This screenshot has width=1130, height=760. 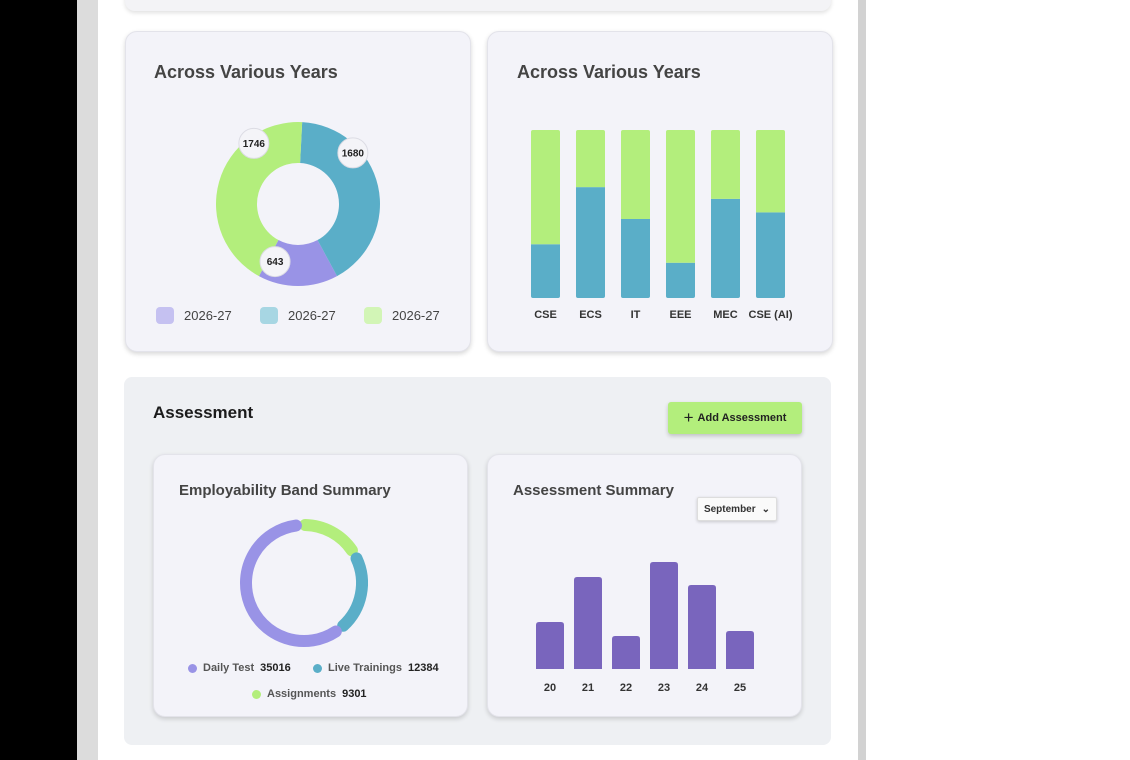 What do you see at coordinates (317, 668) in the screenshot?
I see `legend-dot-teal` at bounding box center [317, 668].